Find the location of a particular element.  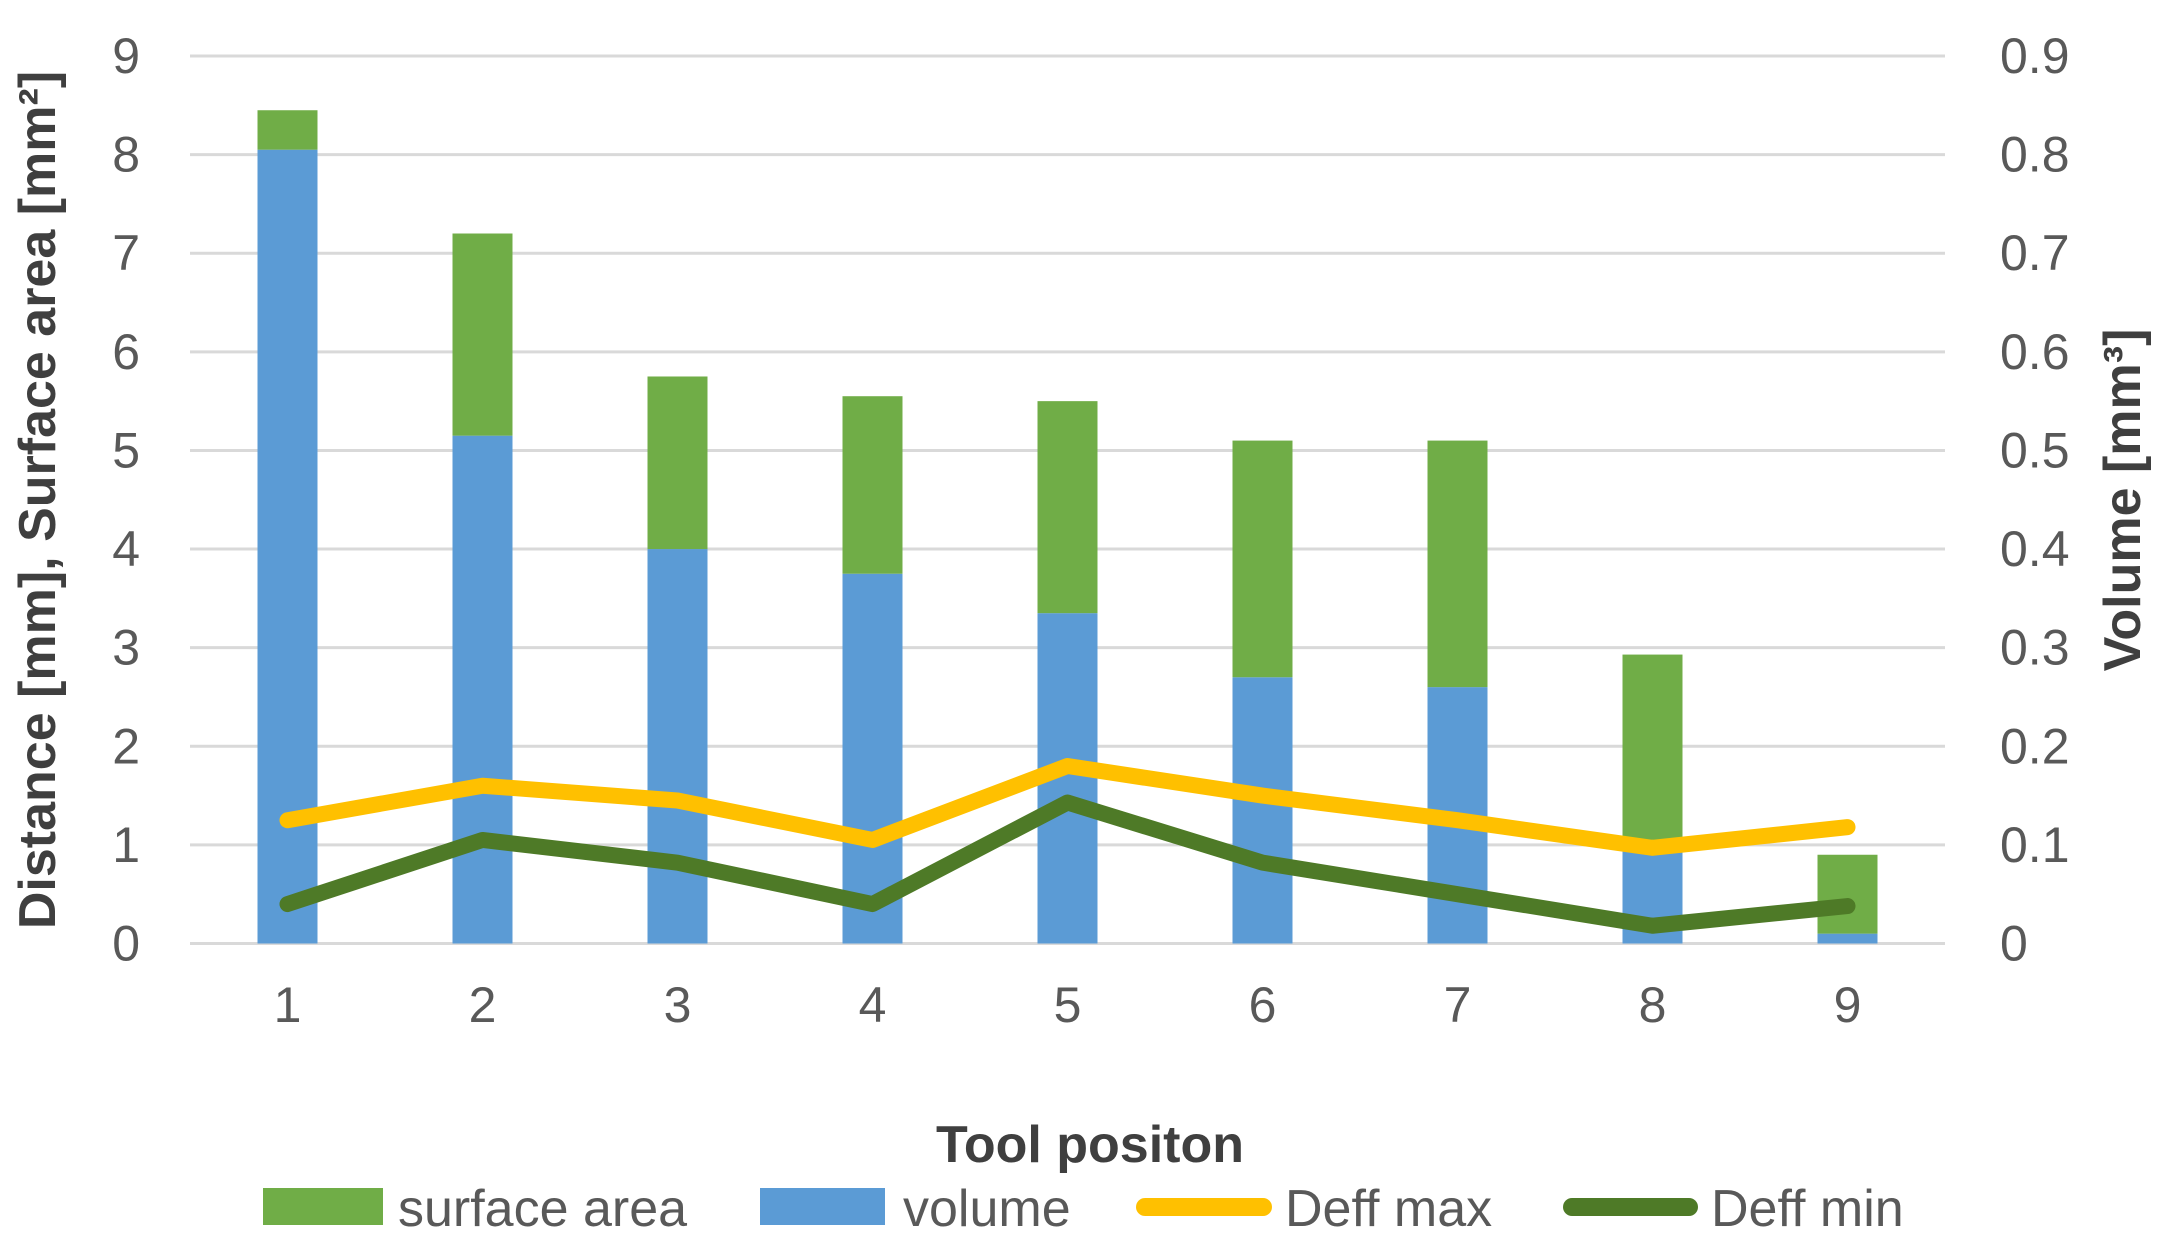

right-tick-label: 0.1 is located at coordinates (2035, 845).